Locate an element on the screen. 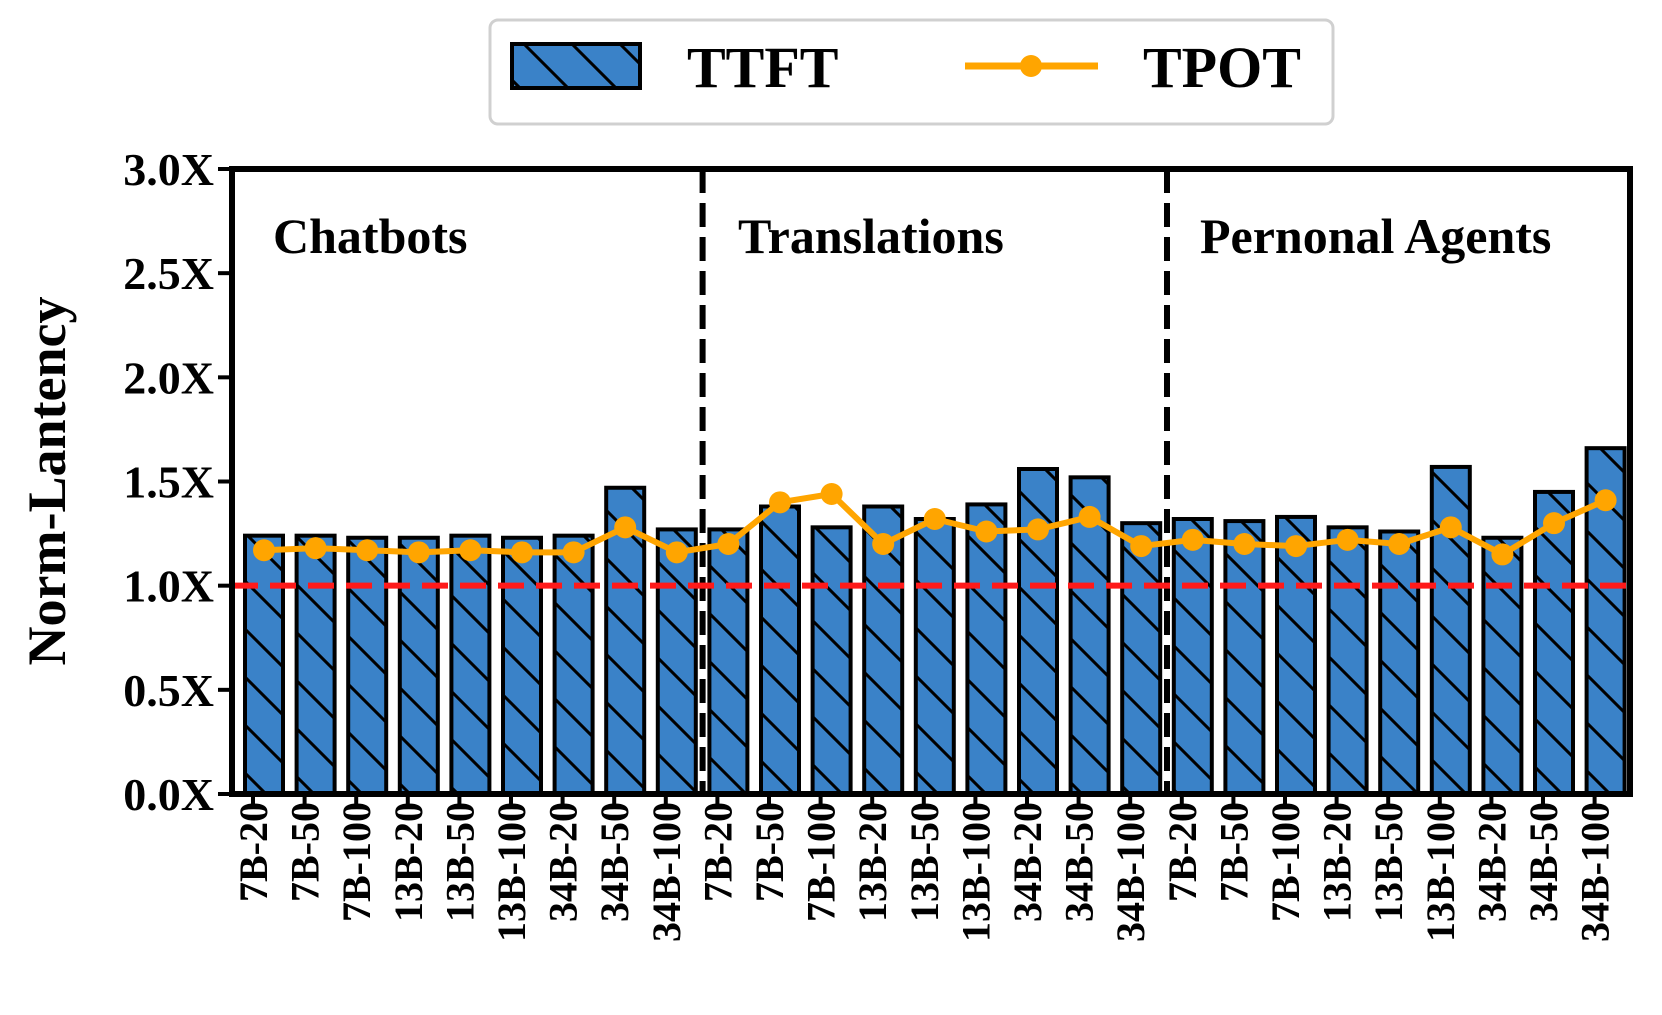  legend-tpot-label: TPOT is located at coordinates (1222, 67).